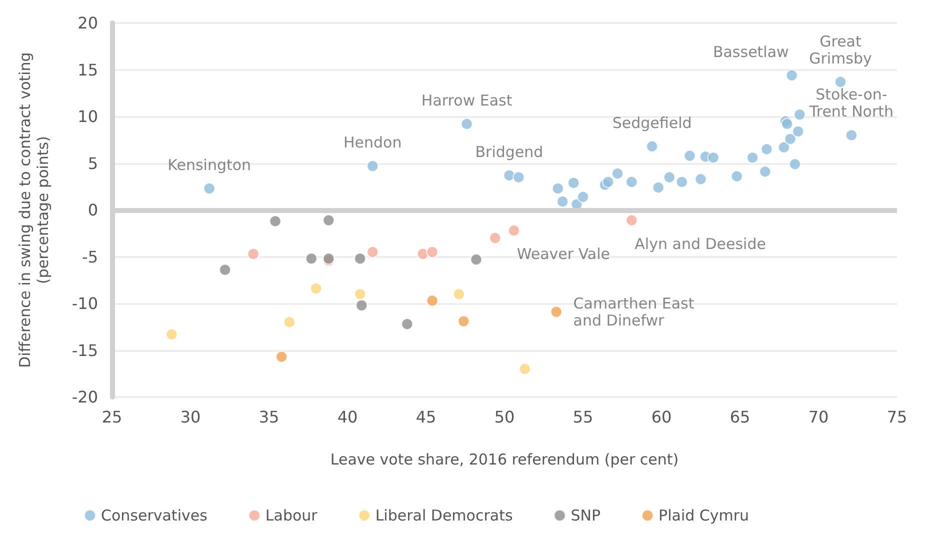  What do you see at coordinates (34, 210) in the screenshot?
I see `y-axis-title: Difference in swing due to contract voting (percentage points)` at bounding box center [34, 210].